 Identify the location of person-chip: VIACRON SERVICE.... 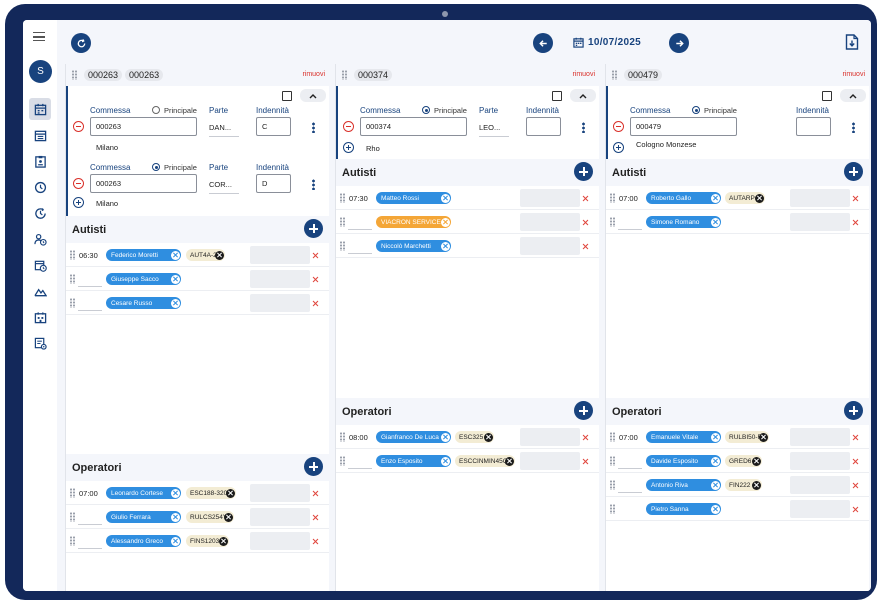
(413, 222).